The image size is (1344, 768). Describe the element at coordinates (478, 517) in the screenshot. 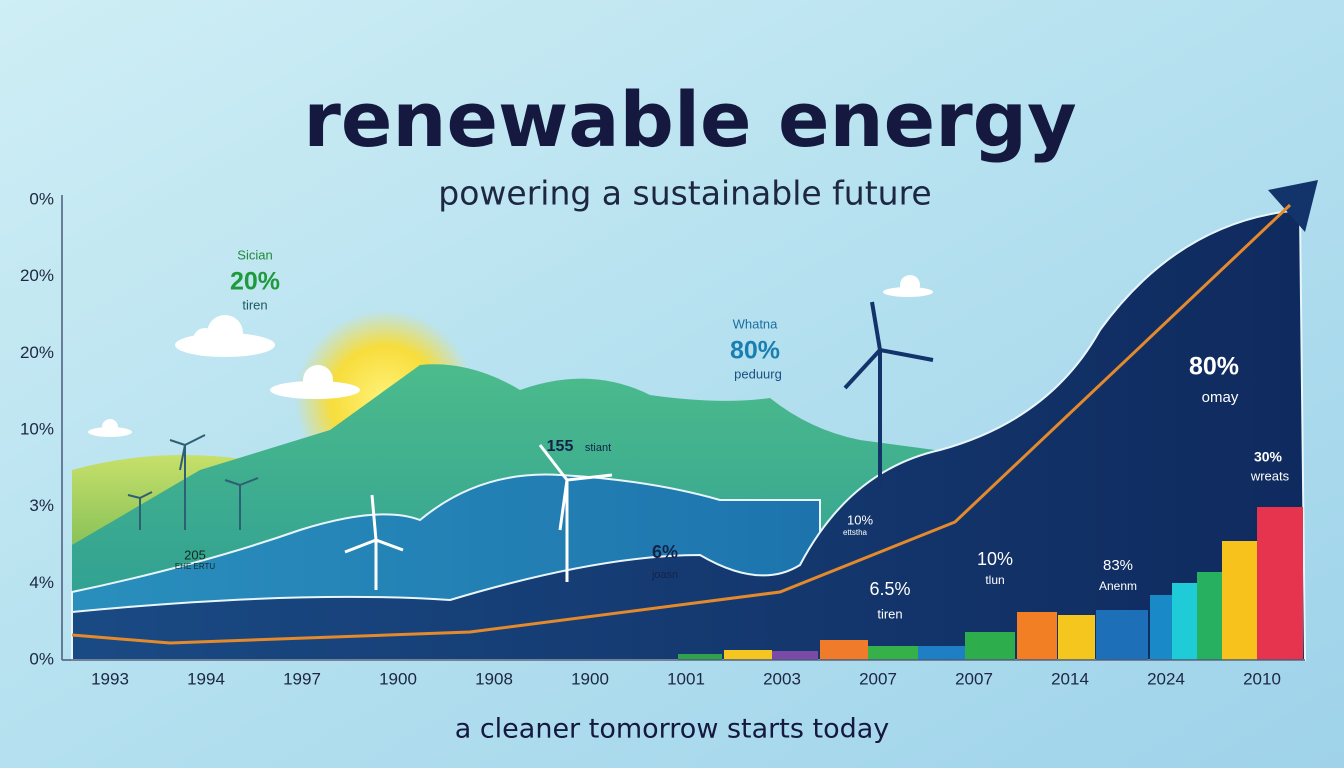

I see `turbines` at that location.